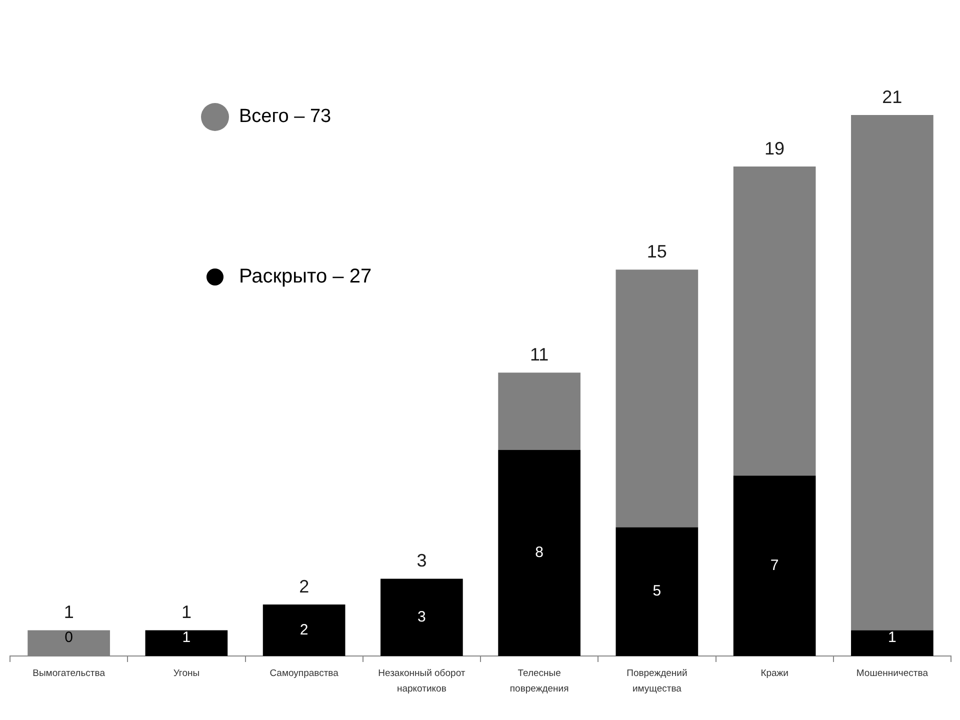 This screenshot has width=960, height=720. I want to click on data-label: 7, so click(774, 565).